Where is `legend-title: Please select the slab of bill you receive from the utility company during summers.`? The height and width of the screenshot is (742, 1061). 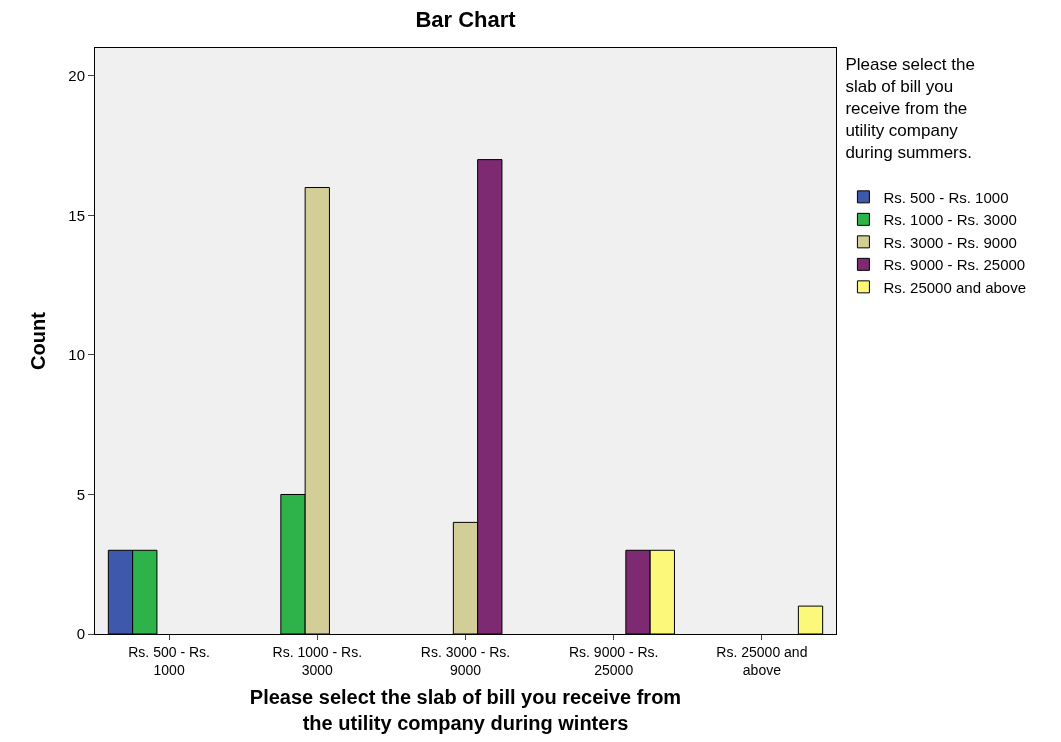
legend-title: Please select the slab of bill you receive from the utility company during summers. is located at coordinates (910, 109).